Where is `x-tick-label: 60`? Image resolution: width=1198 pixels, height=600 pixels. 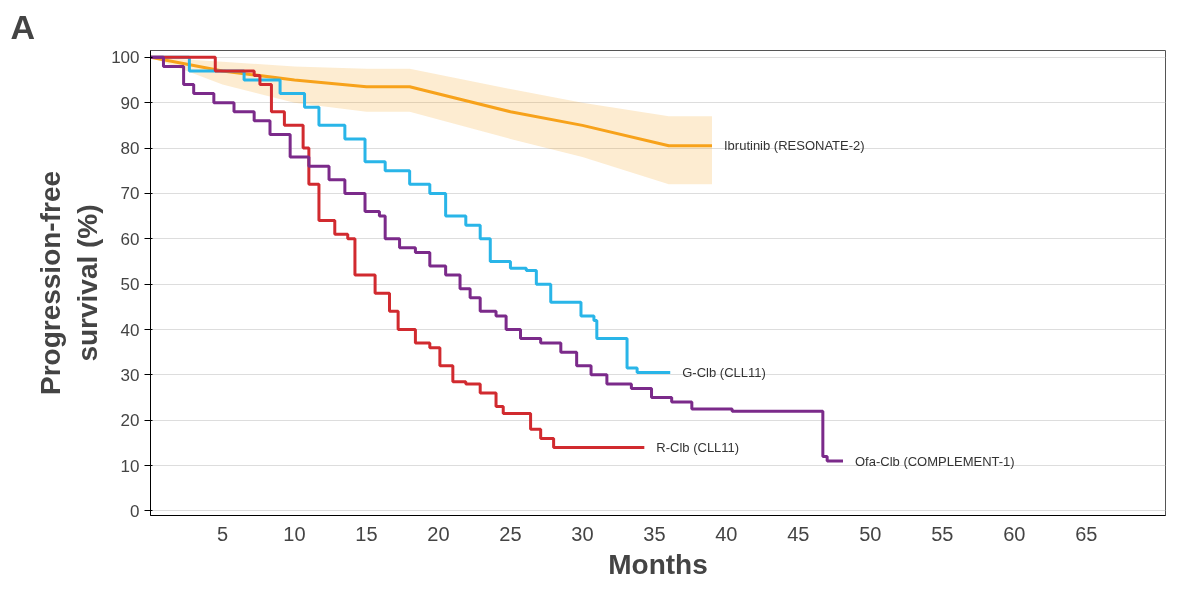
x-tick-label: 60 is located at coordinates (1014, 533).